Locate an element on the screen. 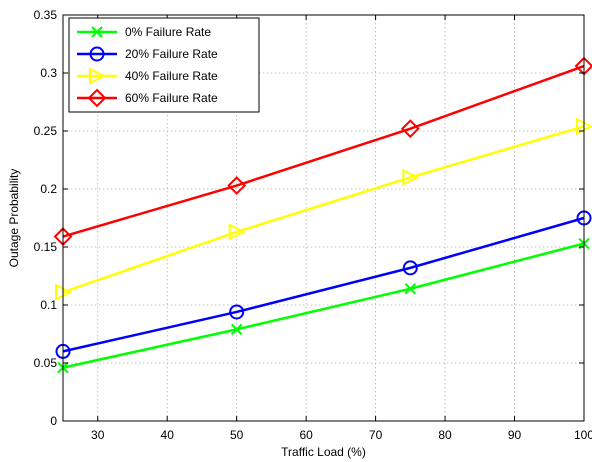 The width and height of the screenshot is (592, 462). x-tick-label: 70 is located at coordinates (376, 435).